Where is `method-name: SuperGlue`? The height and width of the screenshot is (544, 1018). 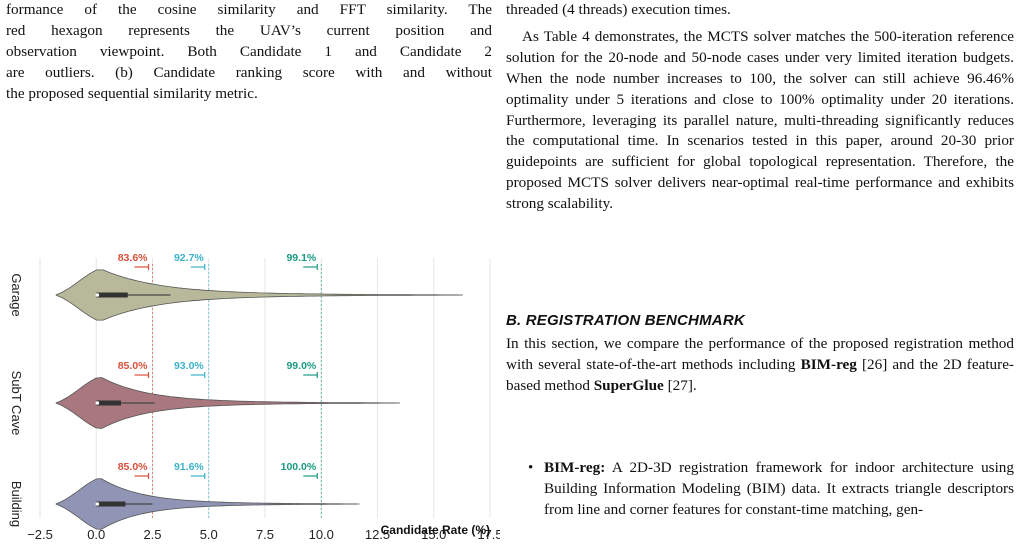 method-name: SuperGlue is located at coordinates (628, 385).